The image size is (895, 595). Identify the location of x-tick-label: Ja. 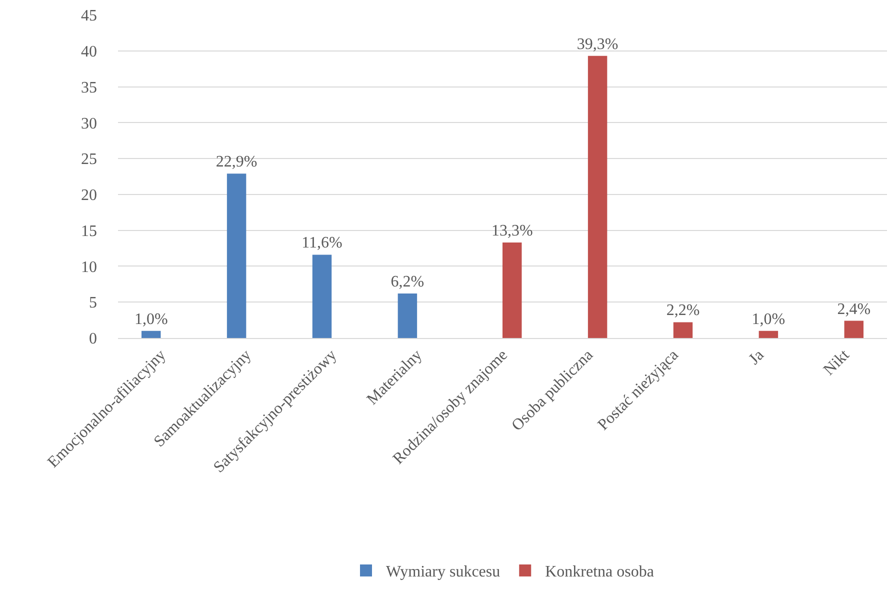
(757, 357).